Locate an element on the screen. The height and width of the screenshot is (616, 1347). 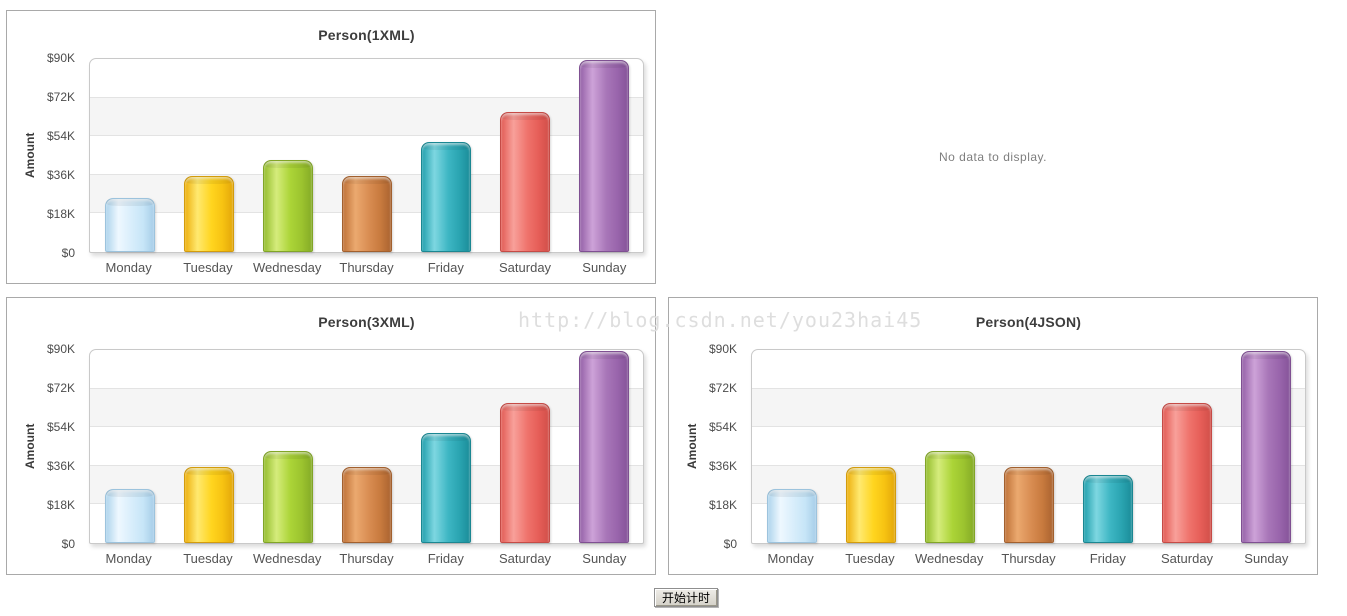
start-timer-button: 开始计时 is located at coordinates (686, 597).